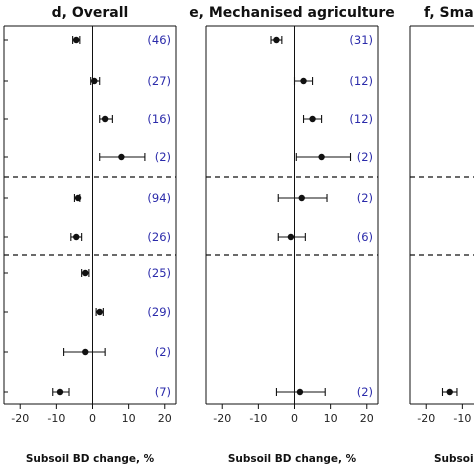  What do you see at coordinates (159, 81) in the screenshot?
I see `sample-count: (27)` at bounding box center [159, 81].